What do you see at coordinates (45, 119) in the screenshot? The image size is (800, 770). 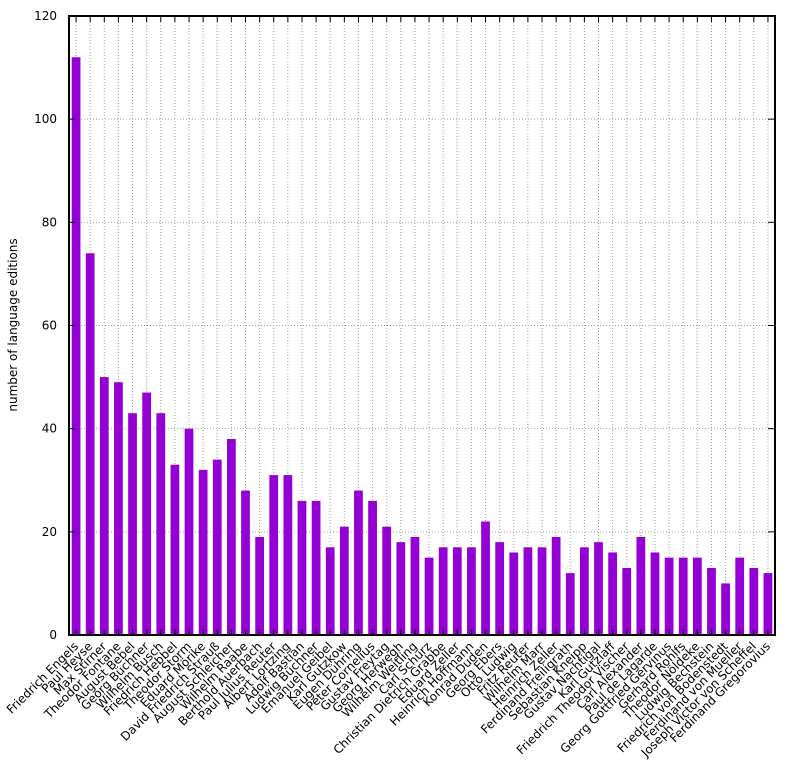 I see `y-tick-label: 100` at bounding box center [45, 119].